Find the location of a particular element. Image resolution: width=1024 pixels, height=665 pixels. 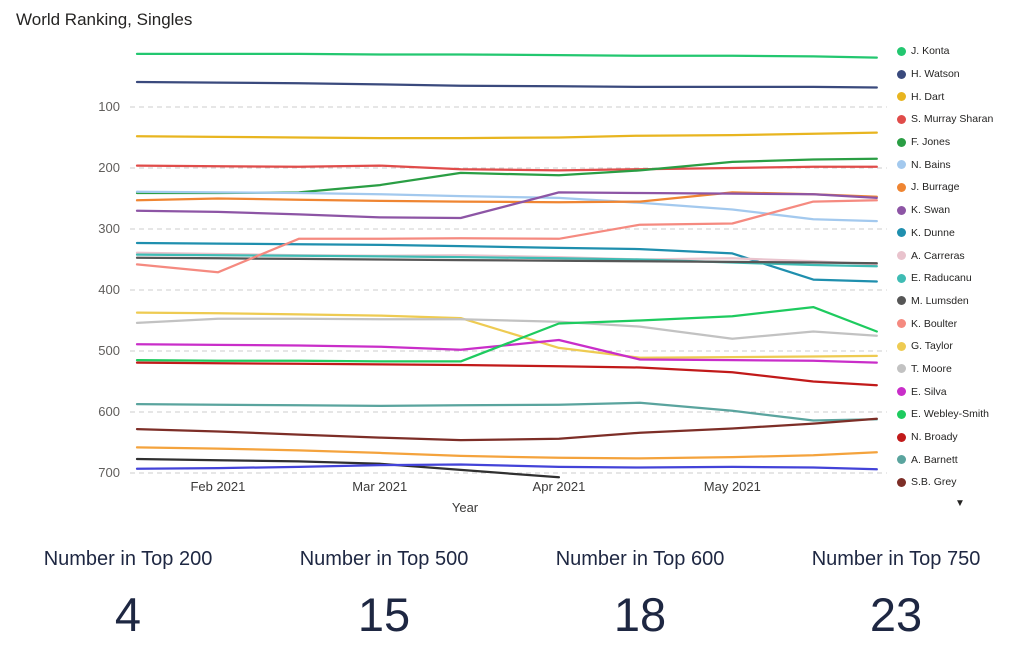

legend-label: N. Bains is located at coordinates (931, 164).